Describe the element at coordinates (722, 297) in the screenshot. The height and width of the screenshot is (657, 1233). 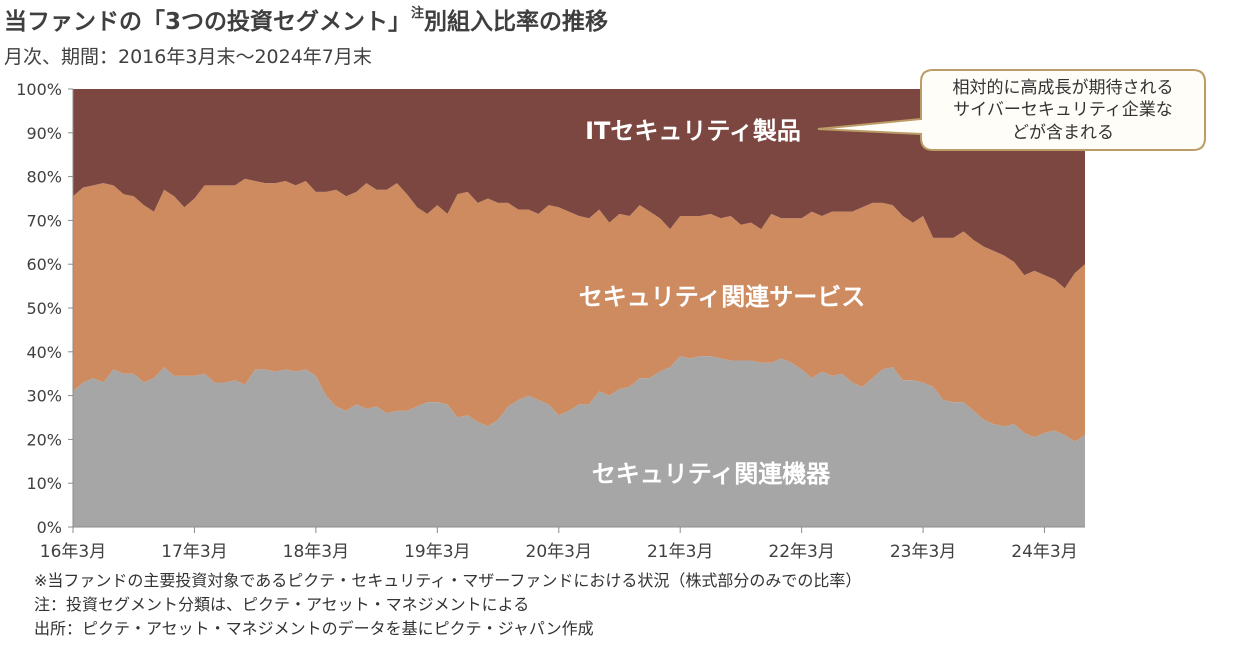
I see `area-label-security-services: セキュリティ関連サービス` at that location.